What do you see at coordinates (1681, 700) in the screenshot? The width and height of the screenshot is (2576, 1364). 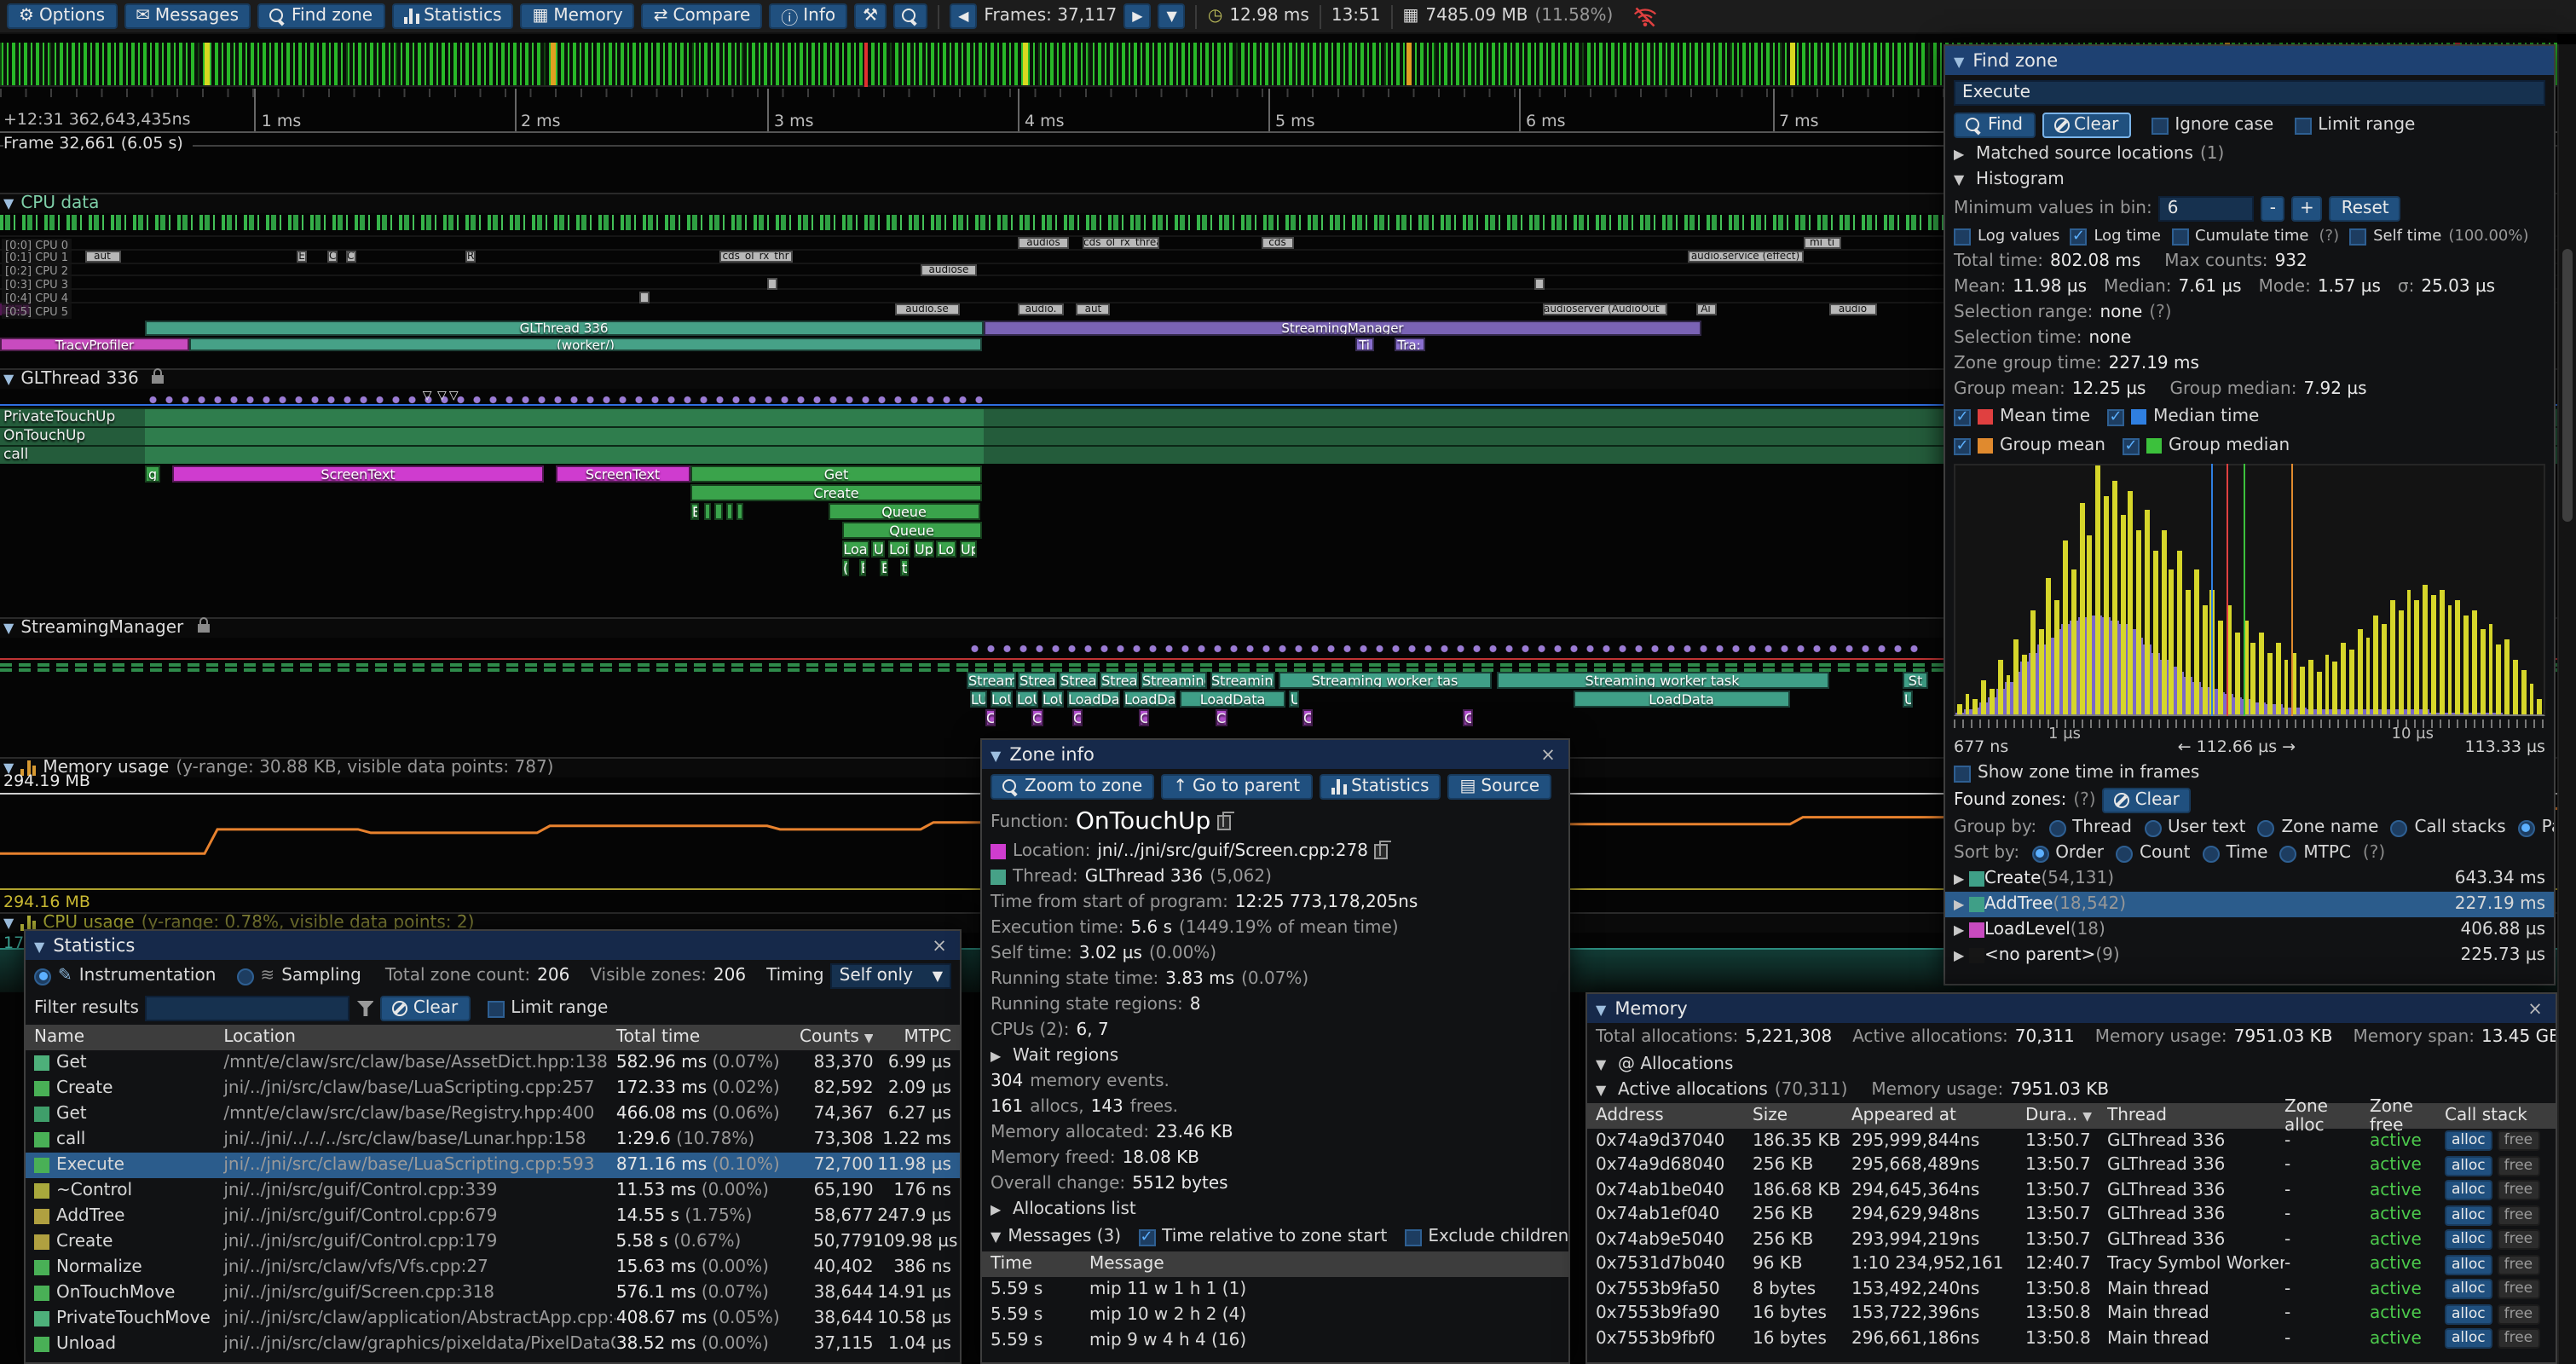 I see `timeline-zone: LoadData` at bounding box center [1681, 700].